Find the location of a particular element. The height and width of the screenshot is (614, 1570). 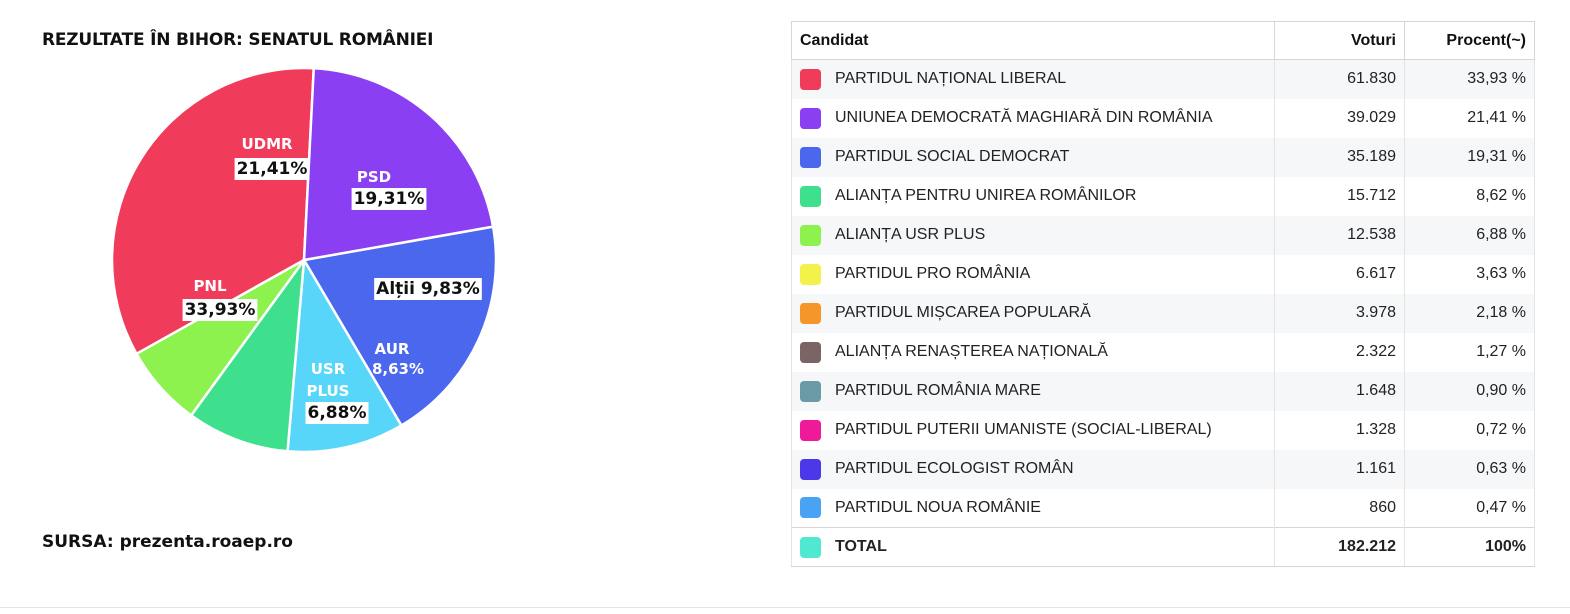

percent-cell: 0,47 % is located at coordinates (1469, 508).